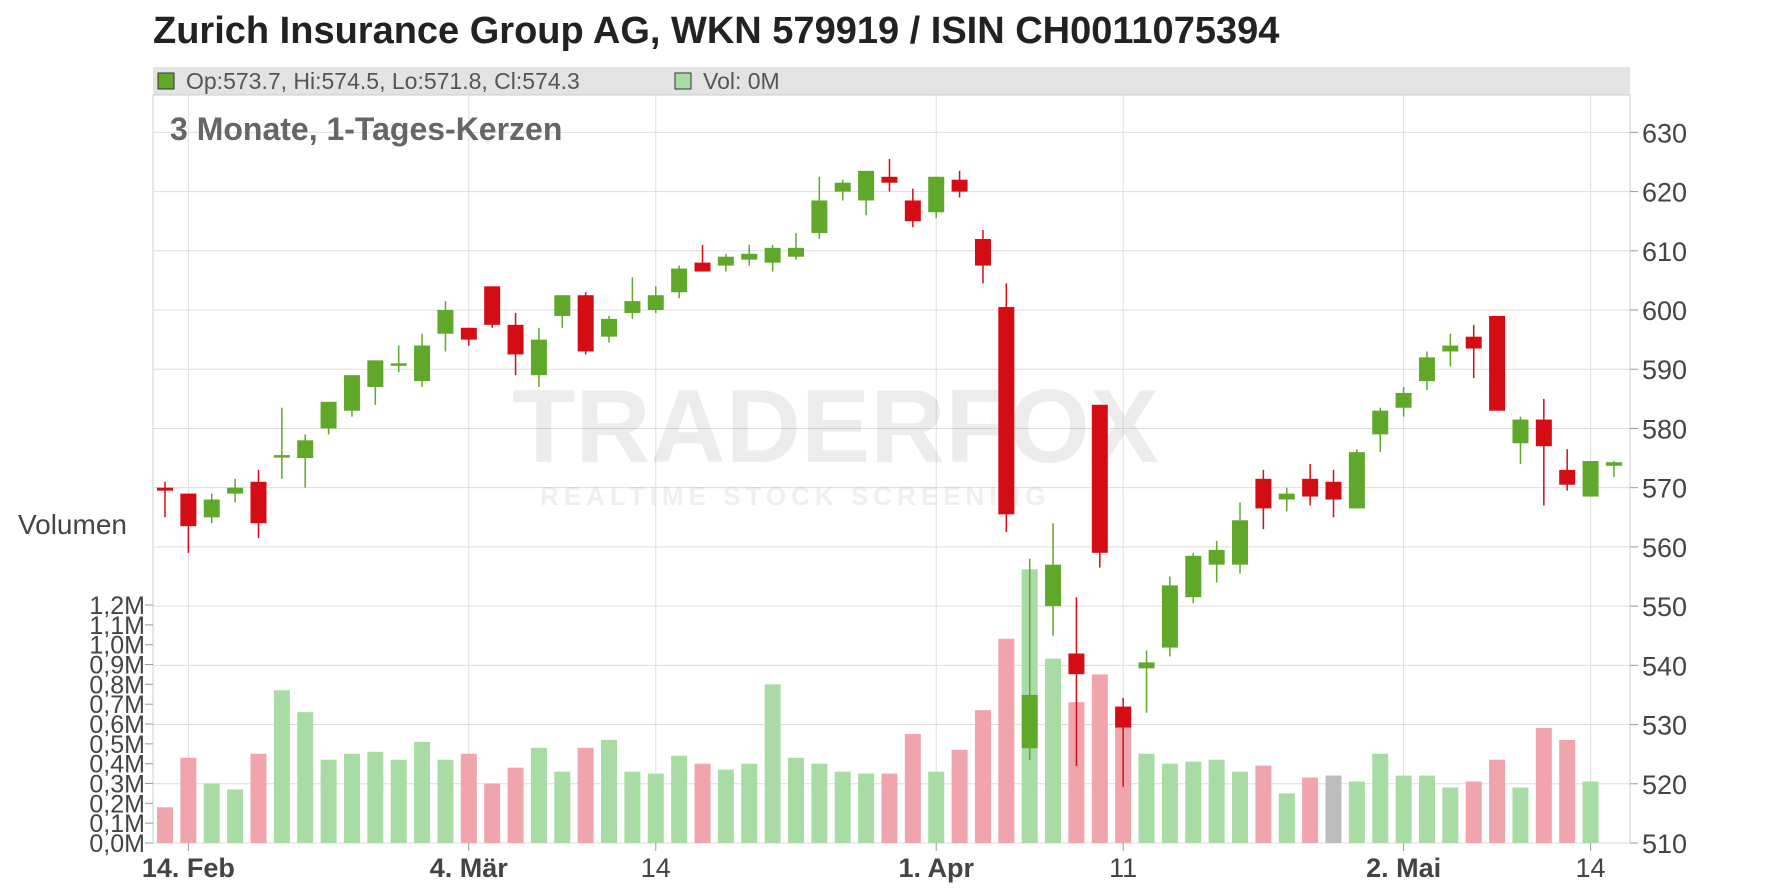 This screenshot has height=888, width=1776. I want to click on price-tick-label: 600, so click(1664, 311).